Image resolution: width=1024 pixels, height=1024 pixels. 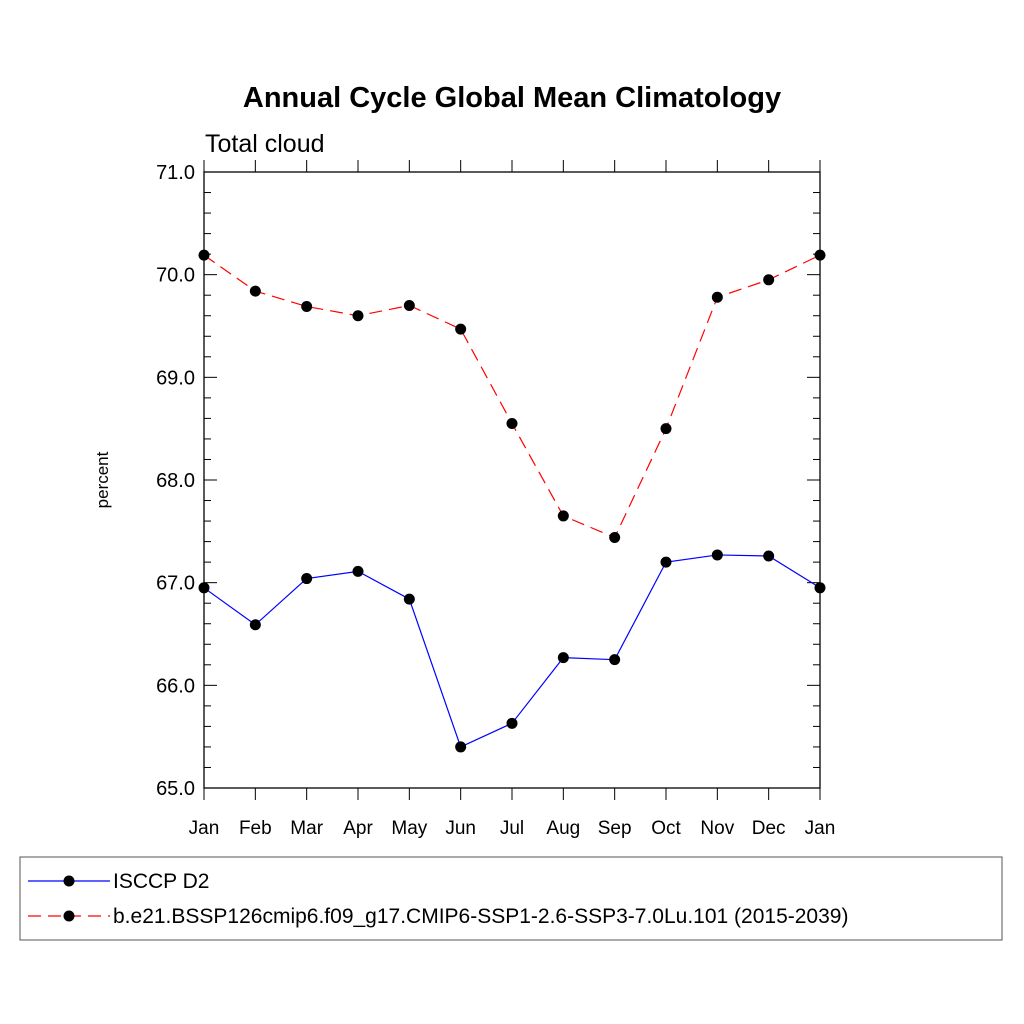 What do you see at coordinates (769, 828) in the screenshot?
I see `x-tick-label: Dec` at bounding box center [769, 828].